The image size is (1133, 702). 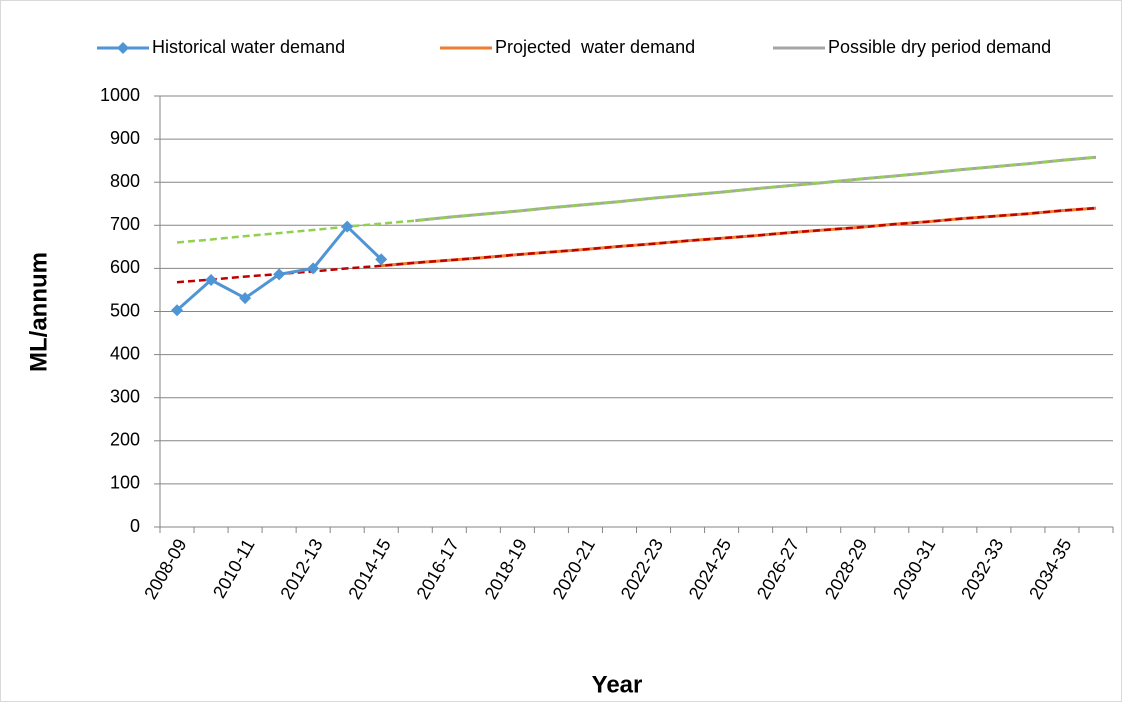 What do you see at coordinates (135, 526) in the screenshot?
I see `y-tick-label: 0` at bounding box center [135, 526].